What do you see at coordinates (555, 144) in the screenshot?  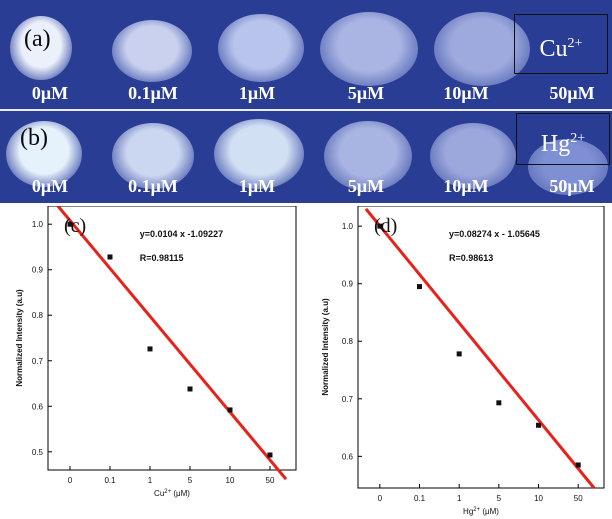 I see `hg-ion-base: Hg` at bounding box center [555, 144].